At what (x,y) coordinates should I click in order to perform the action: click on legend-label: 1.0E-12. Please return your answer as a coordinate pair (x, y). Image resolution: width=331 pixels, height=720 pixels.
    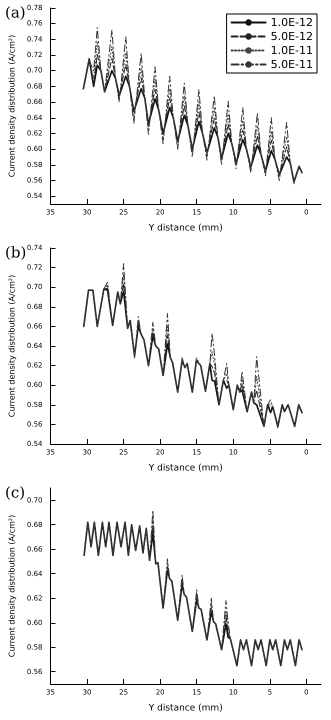
    Looking at the image, I should click on (292, 22).